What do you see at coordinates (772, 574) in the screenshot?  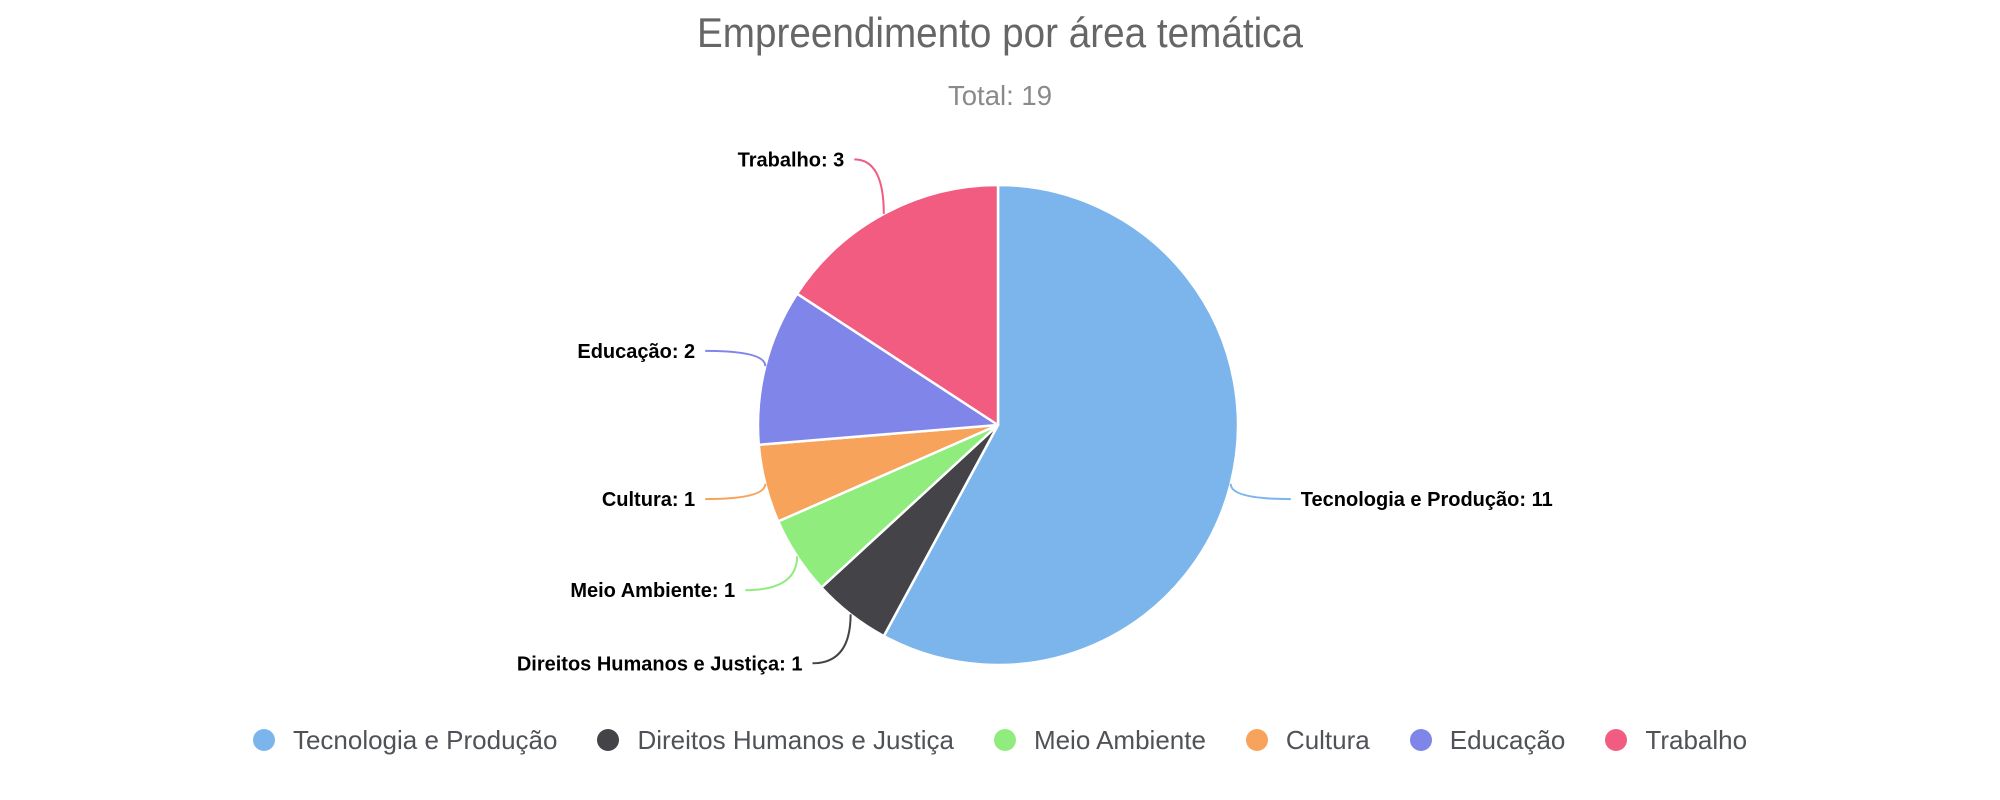 I see `label-connector-meio-ambiente` at bounding box center [772, 574].